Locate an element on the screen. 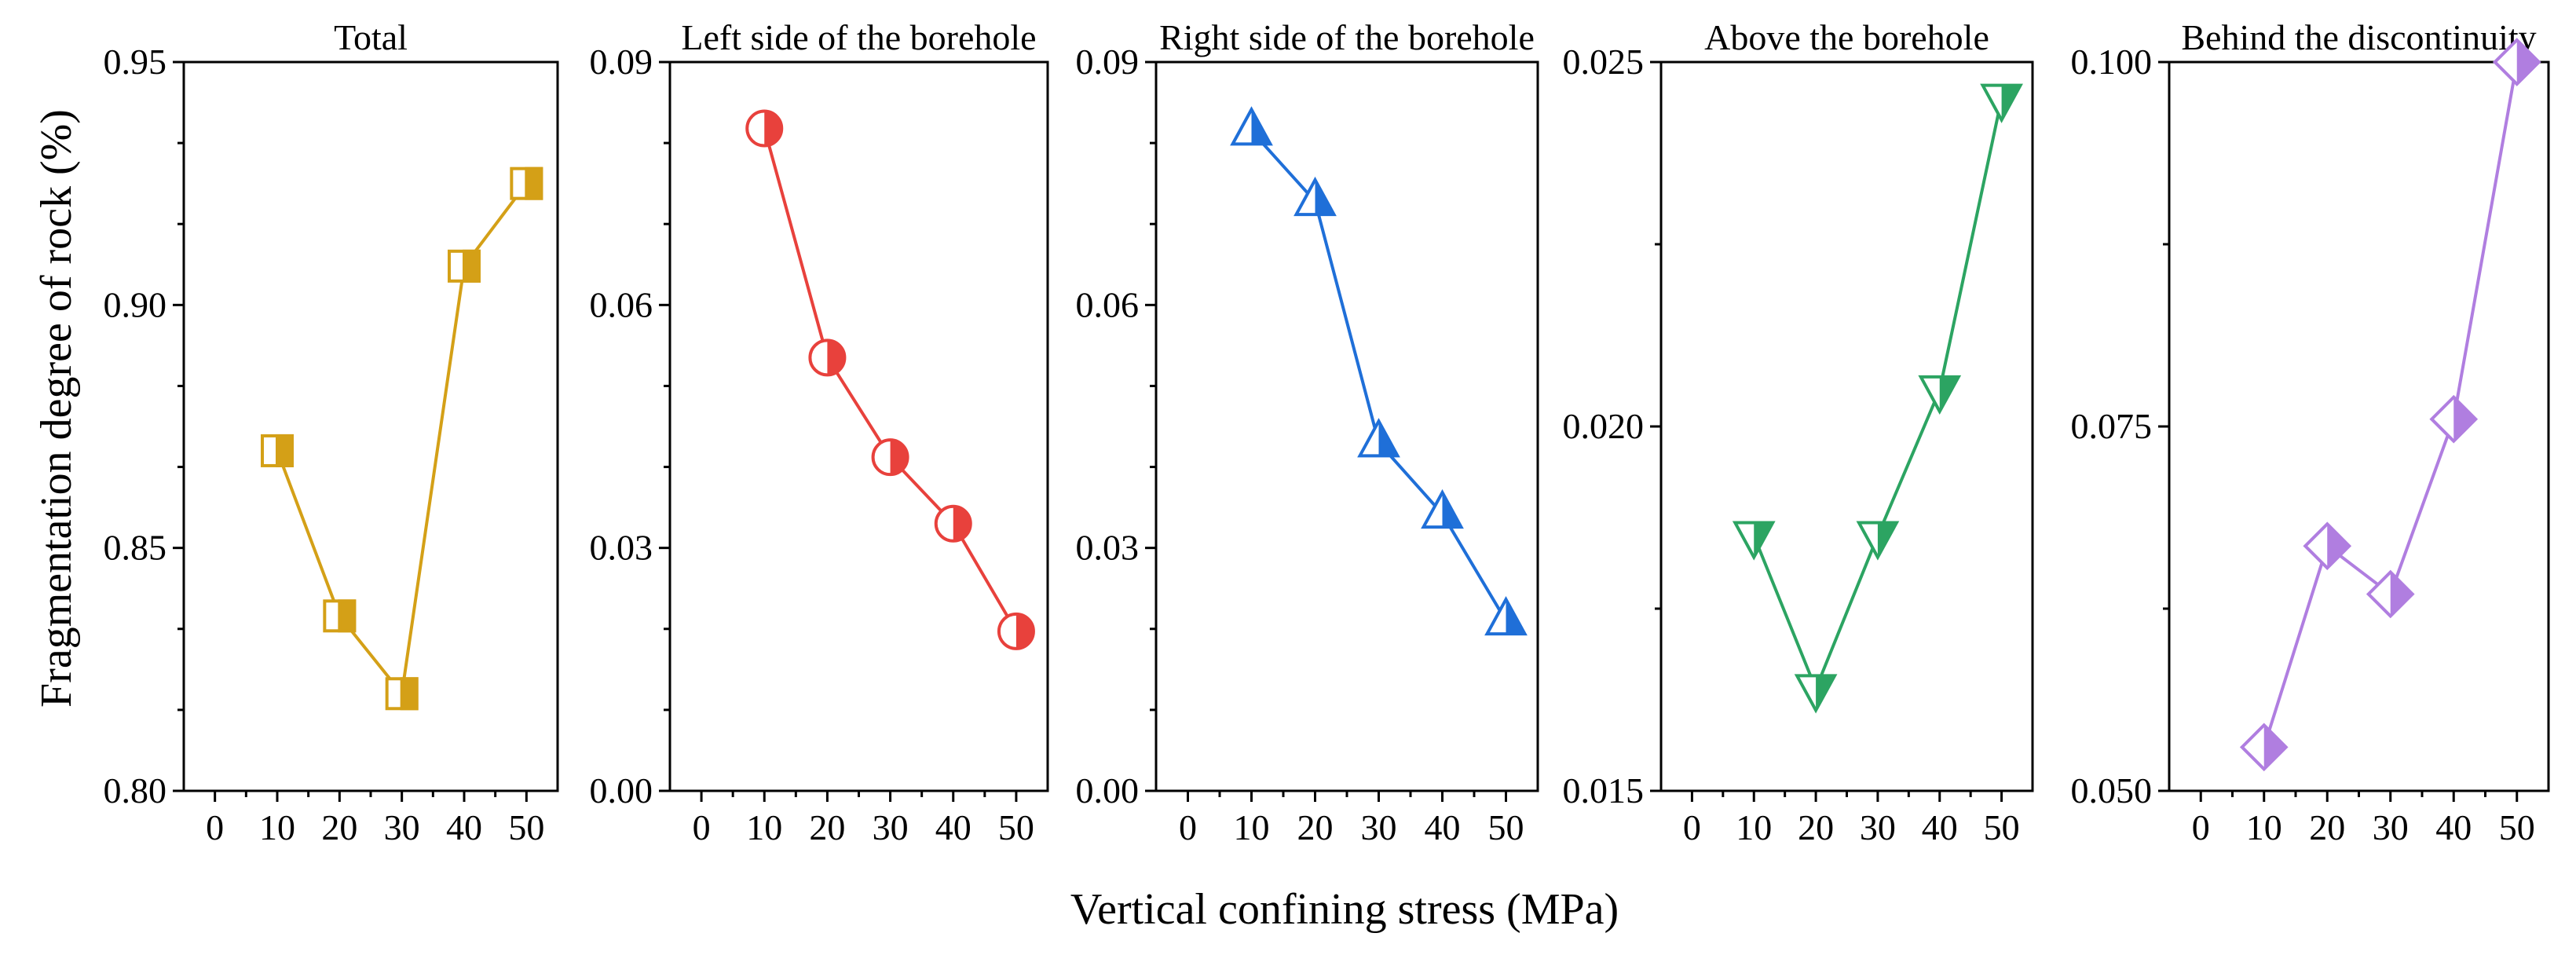  y-axis-title: Fragmentation degree of rock (%) is located at coordinates (57, 408).